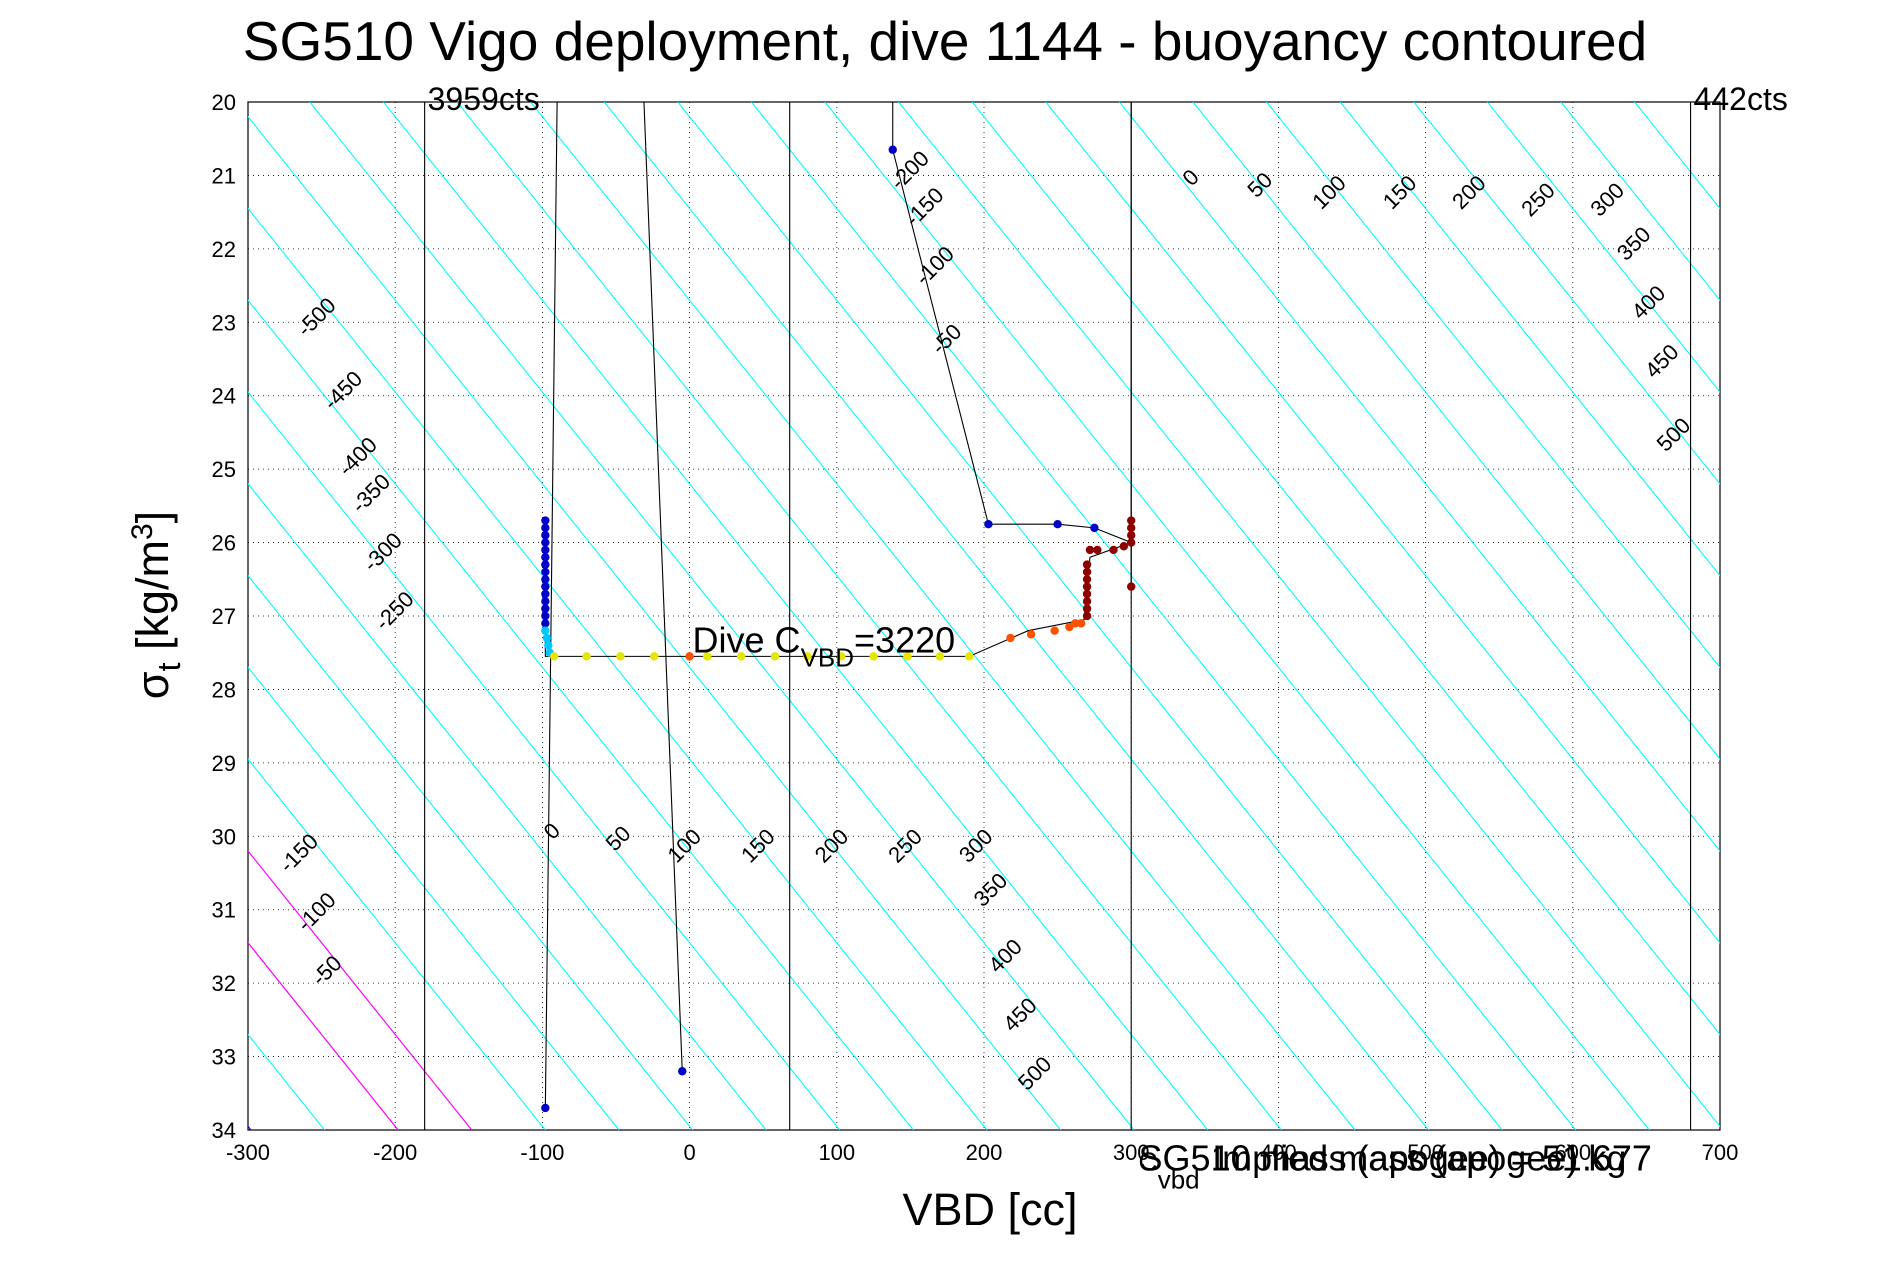 The width and height of the screenshot is (1891, 1262). What do you see at coordinates (152, 601) in the screenshot?
I see `y-label-unit: [kg/m` at bounding box center [152, 601].